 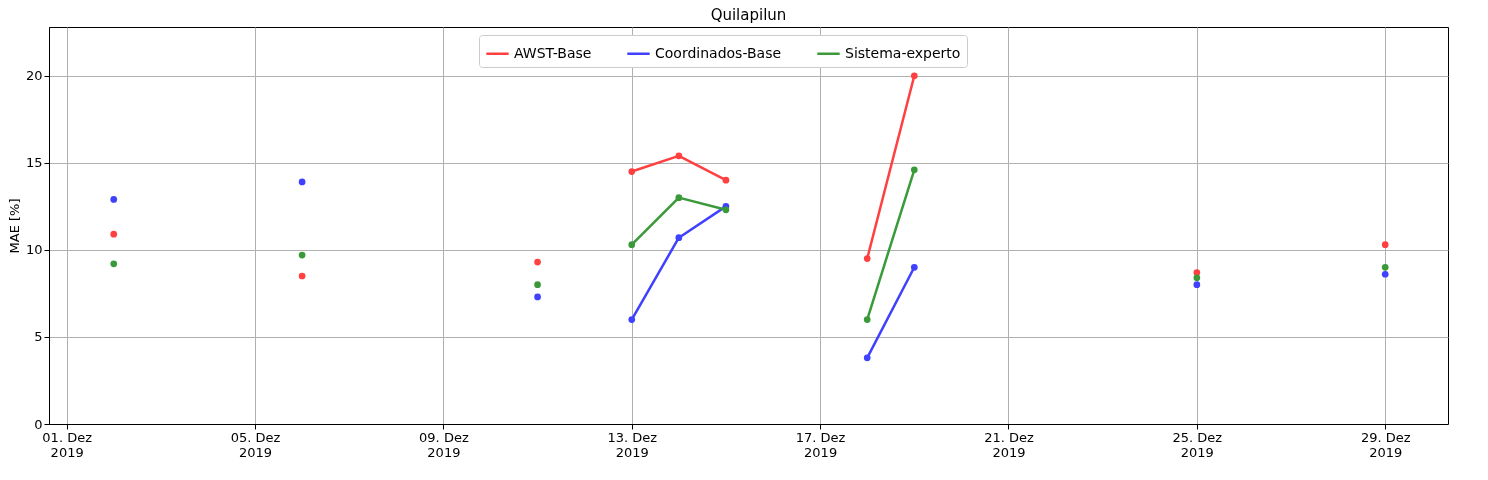 What do you see at coordinates (67, 444) in the screenshot?
I see `x-tick-label: 01. Dez 2019` at bounding box center [67, 444].